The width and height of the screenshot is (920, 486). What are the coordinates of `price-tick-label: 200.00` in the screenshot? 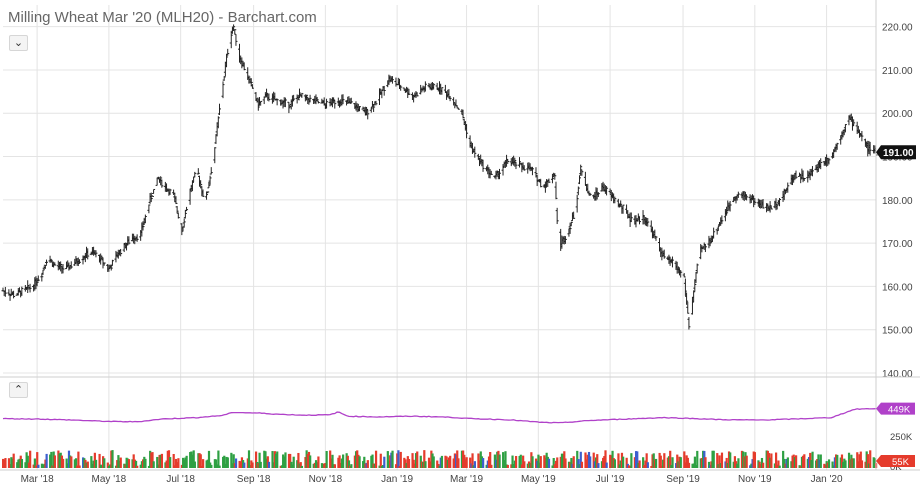 It's located at (897, 114).